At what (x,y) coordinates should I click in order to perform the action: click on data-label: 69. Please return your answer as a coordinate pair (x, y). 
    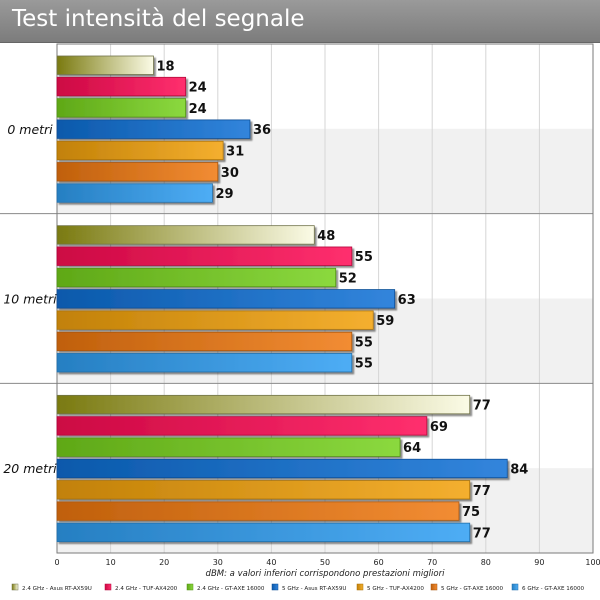
    Looking at the image, I should click on (439, 427).